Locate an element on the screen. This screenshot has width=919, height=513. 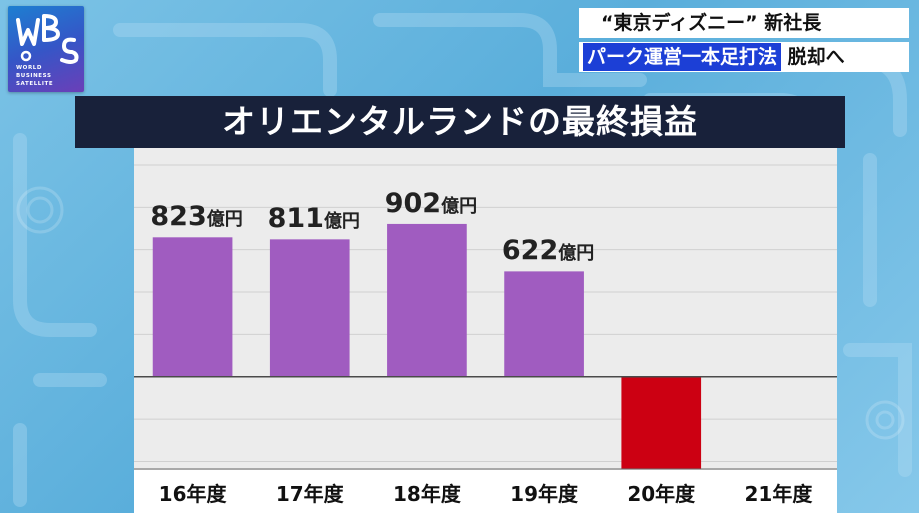
logo-sub-line-1: WORLD is located at coordinates (29, 68).